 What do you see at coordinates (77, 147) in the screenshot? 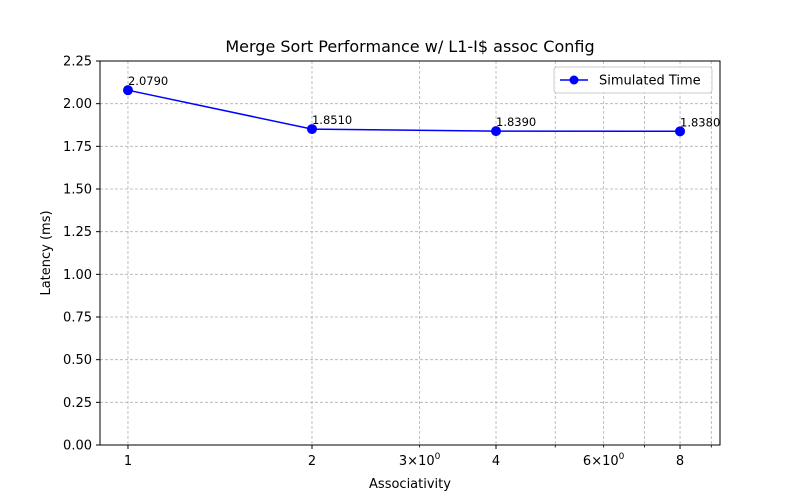
I see `y-tick-label: 1.75` at bounding box center [77, 147].